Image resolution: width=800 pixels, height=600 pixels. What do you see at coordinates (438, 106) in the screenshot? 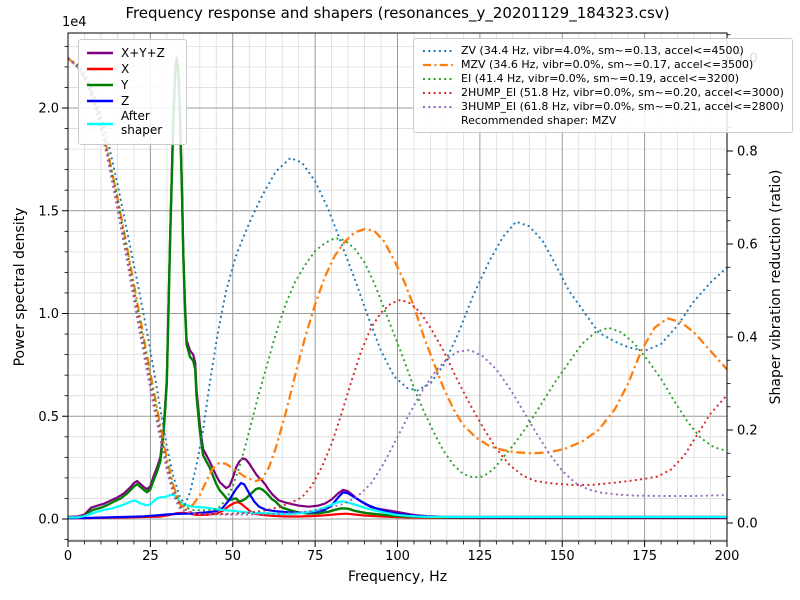
I see `legend-line-3hump-ei-icon` at bounding box center [438, 106].